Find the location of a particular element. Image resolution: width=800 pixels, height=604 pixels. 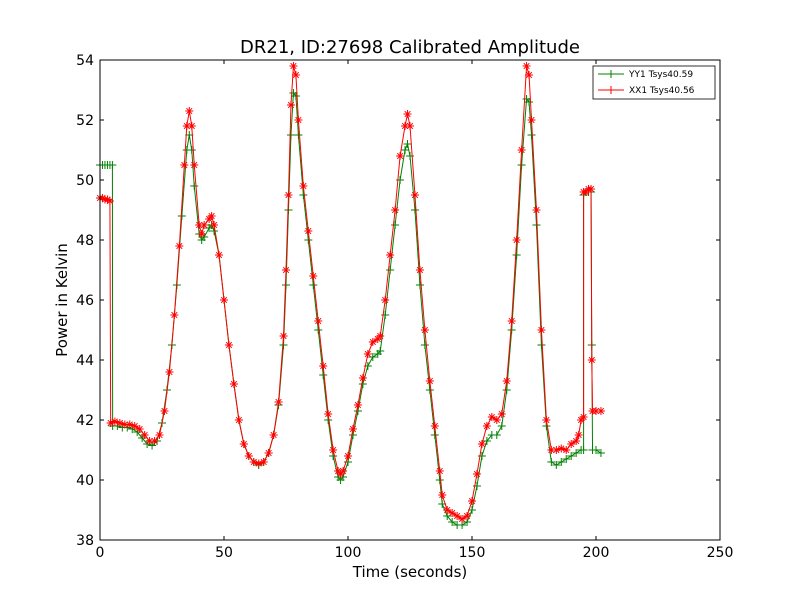

legend-marker-yy1 is located at coordinates (611, 74).